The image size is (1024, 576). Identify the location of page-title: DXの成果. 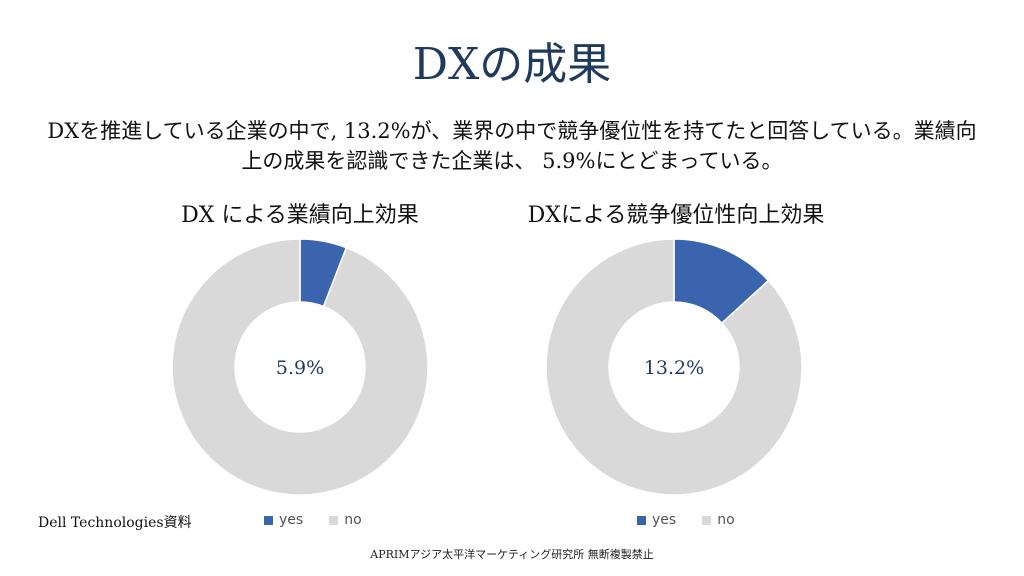
(512, 64).